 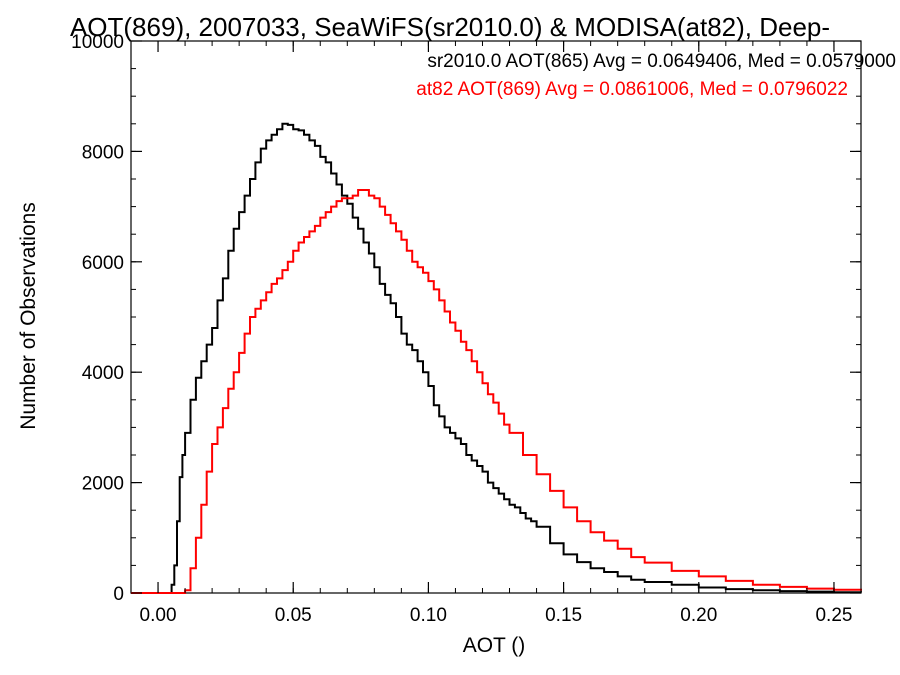 What do you see at coordinates (833, 615) in the screenshot?
I see `x-tick-label: 0.25` at bounding box center [833, 615].